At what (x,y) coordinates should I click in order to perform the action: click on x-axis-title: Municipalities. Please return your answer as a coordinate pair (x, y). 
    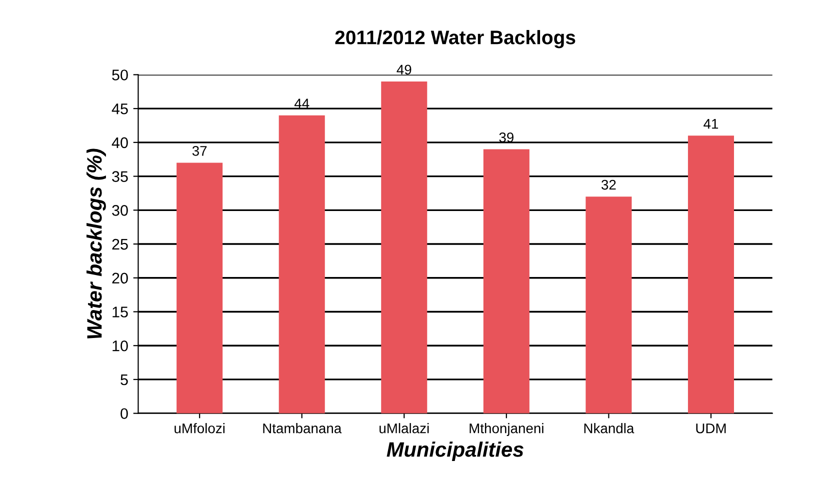
    Looking at the image, I should click on (455, 451).